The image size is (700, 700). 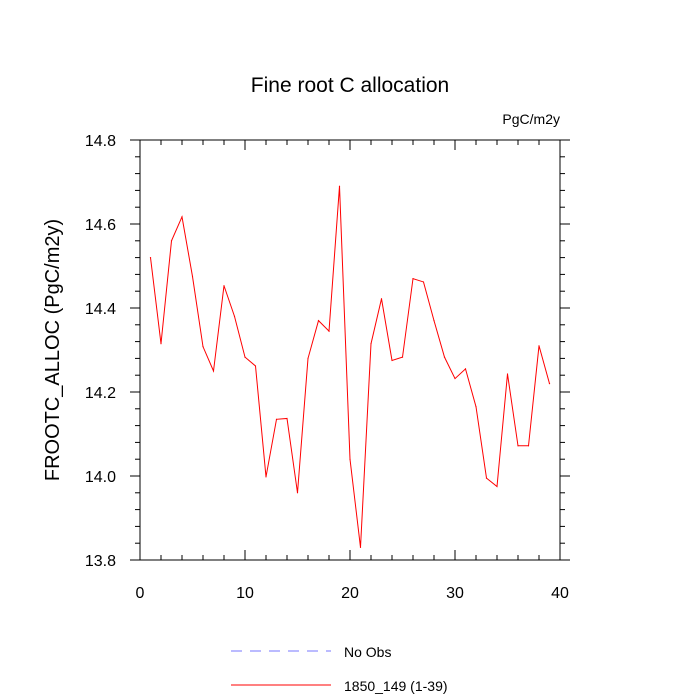 What do you see at coordinates (396, 686) in the screenshot?
I see `legend-label-1850-149: 1850_149 (1-39)` at bounding box center [396, 686].